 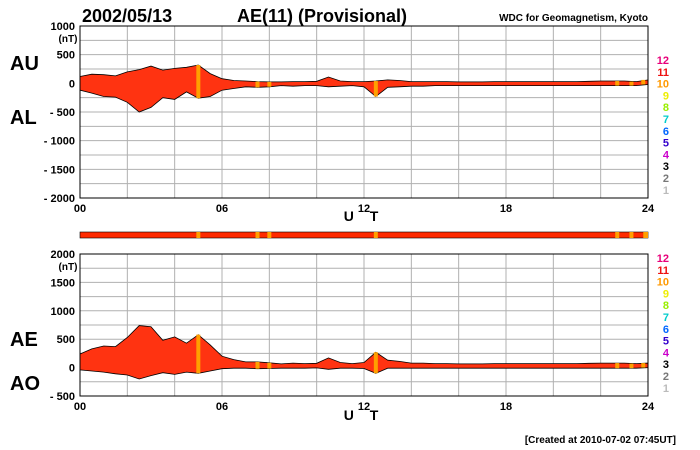 What do you see at coordinates (421, 354) in the screenshot?
I see `ae-ao-highlights` at bounding box center [421, 354].